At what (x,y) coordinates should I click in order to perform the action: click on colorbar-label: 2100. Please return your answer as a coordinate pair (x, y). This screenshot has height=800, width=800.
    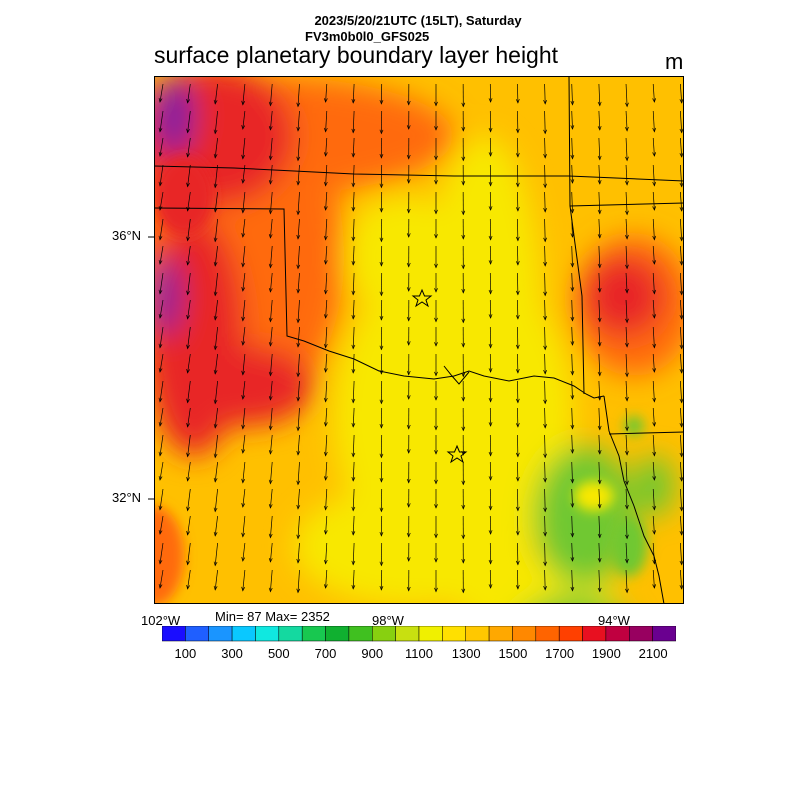
    Looking at the image, I should click on (653, 653).